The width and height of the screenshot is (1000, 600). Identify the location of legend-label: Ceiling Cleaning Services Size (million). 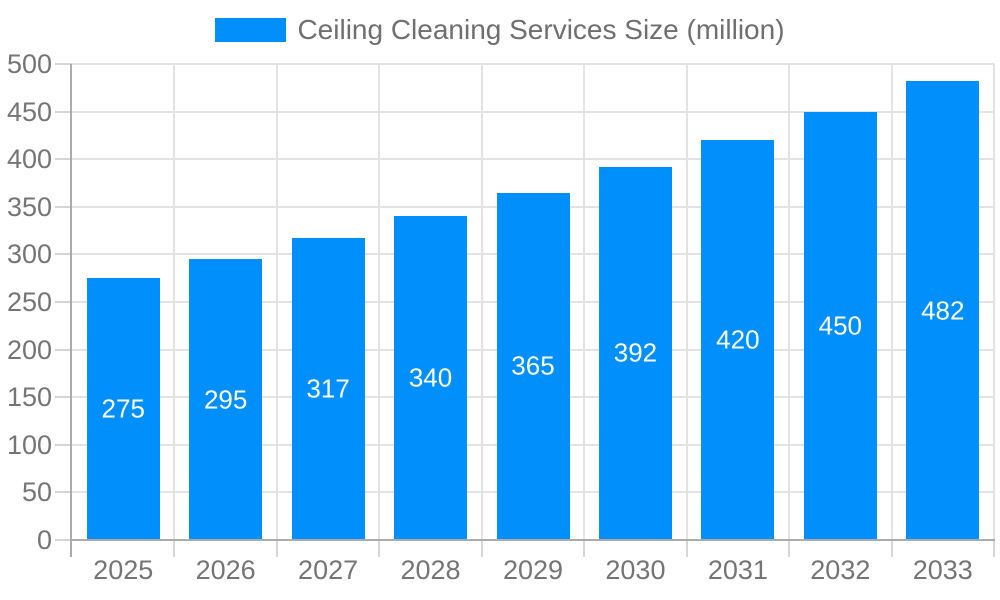
(541, 29).